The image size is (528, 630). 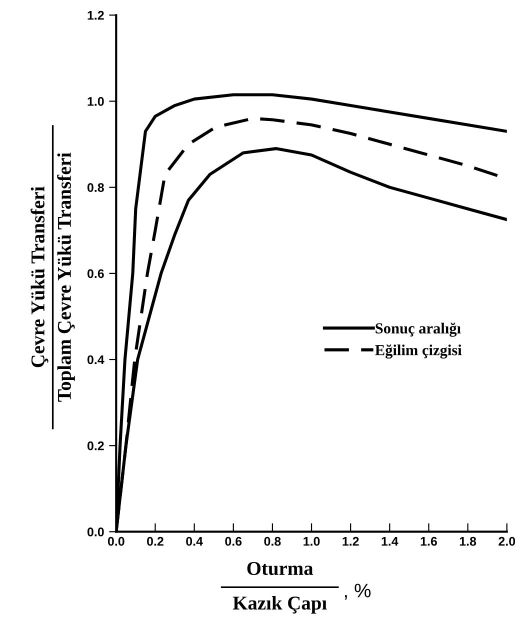 What do you see at coordinates (95, 532) in the screenshot?
I see `y-tick-label: 0.0` at bounding box center [95, 532].